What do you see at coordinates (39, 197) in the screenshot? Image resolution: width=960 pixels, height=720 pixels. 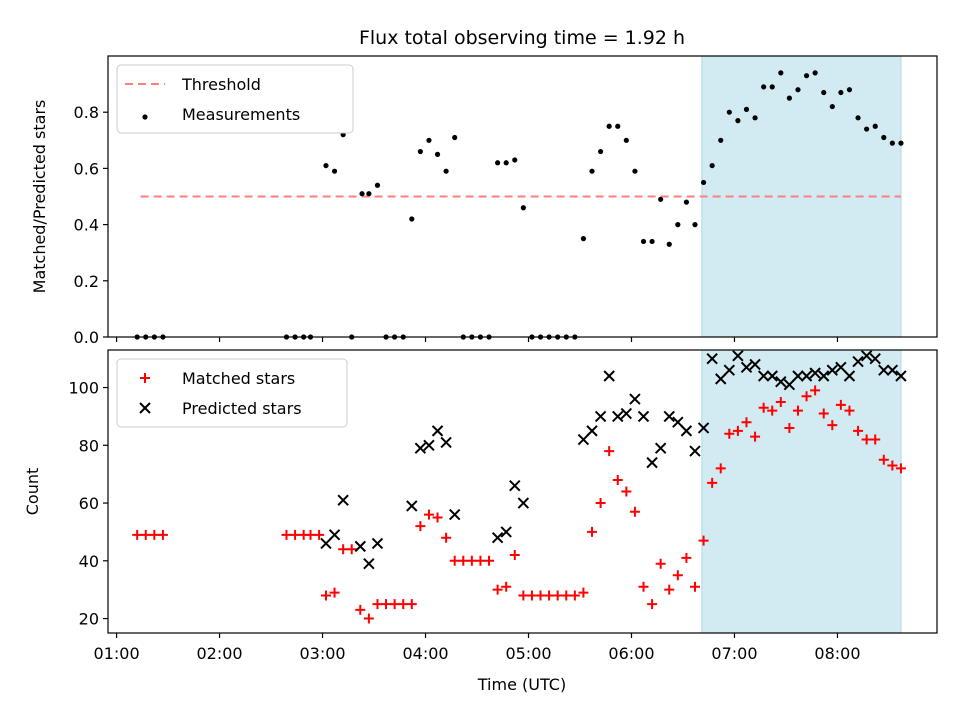 I see `y-axis-label: Matched/Predicted stars` at bounding box center [39, 197].